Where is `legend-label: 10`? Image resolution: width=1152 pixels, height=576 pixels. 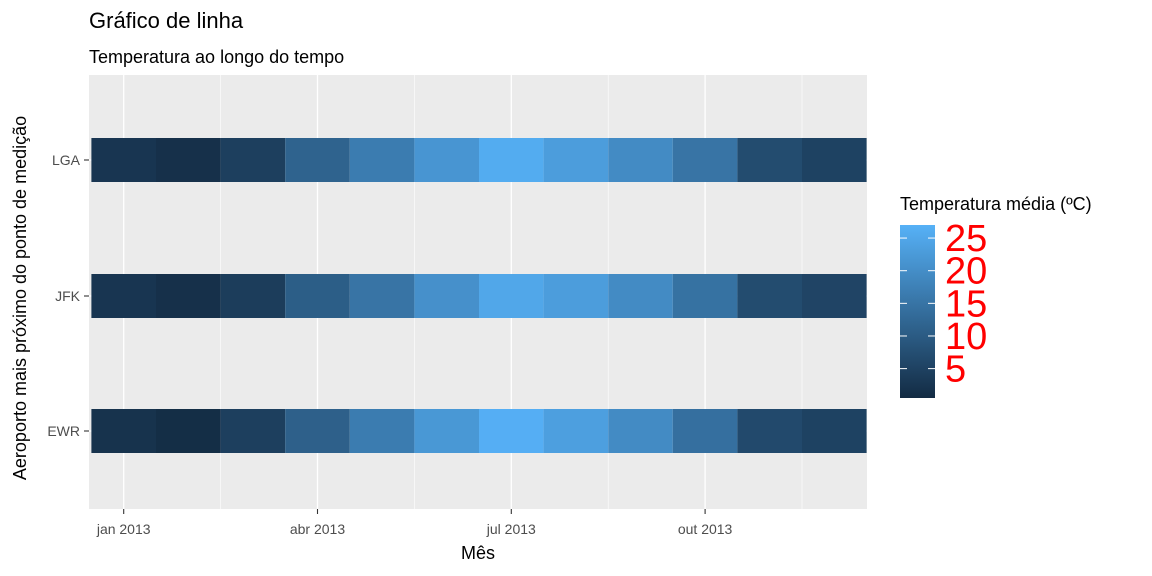
legend-label: 10 is located at coordinates (966, 337).